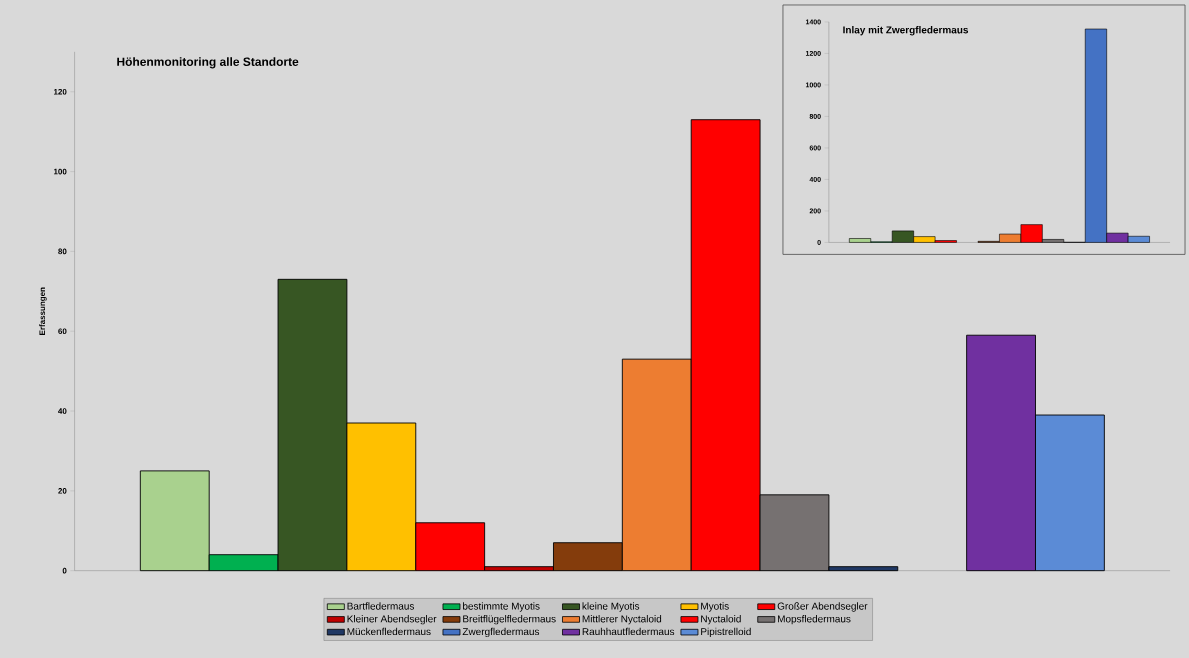 This screenshot has height=658, width=1189. Describe the element at coordinates (721, 619) in the screenshot. I see `legend-label: Nyctaloid` at that location.